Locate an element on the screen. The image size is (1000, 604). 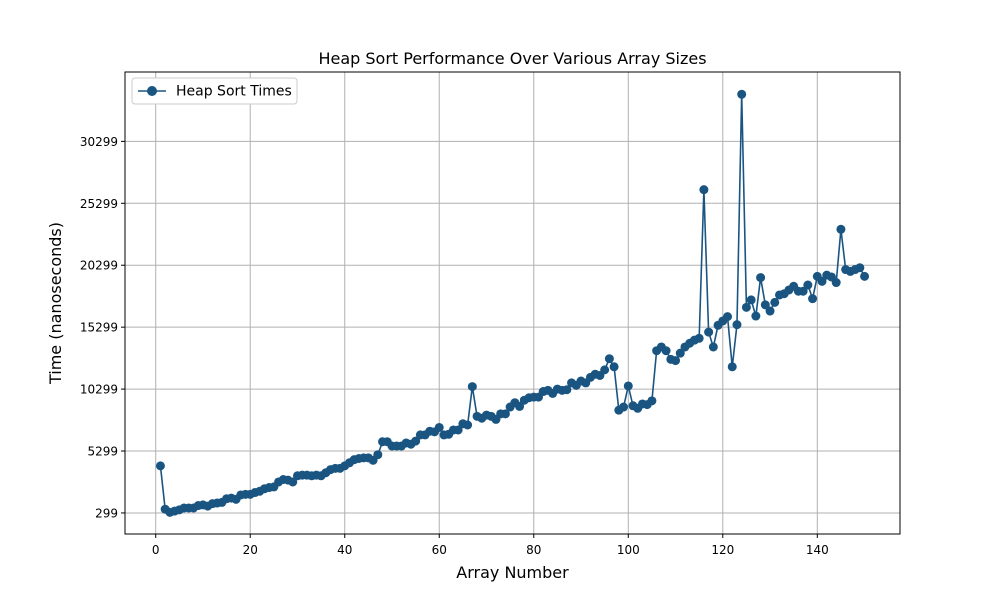
x-axis-label: Array Number is located at coordinates (512, 572).